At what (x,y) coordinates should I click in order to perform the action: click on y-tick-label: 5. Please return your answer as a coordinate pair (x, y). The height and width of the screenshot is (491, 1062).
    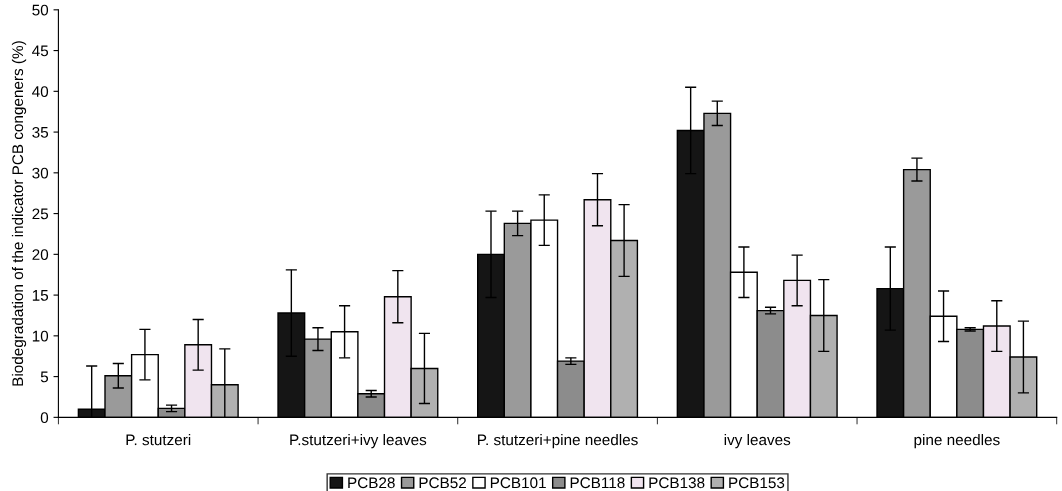
    Looking at the image, I should click on (44, 377).